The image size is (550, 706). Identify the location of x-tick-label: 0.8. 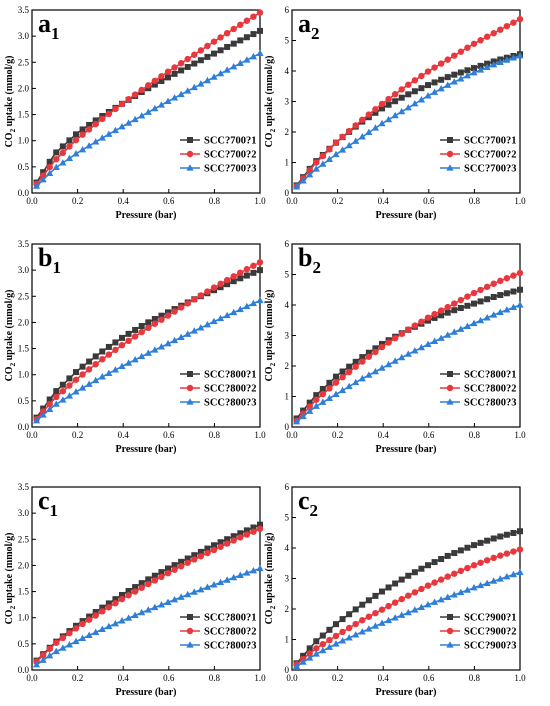
(475, 435).